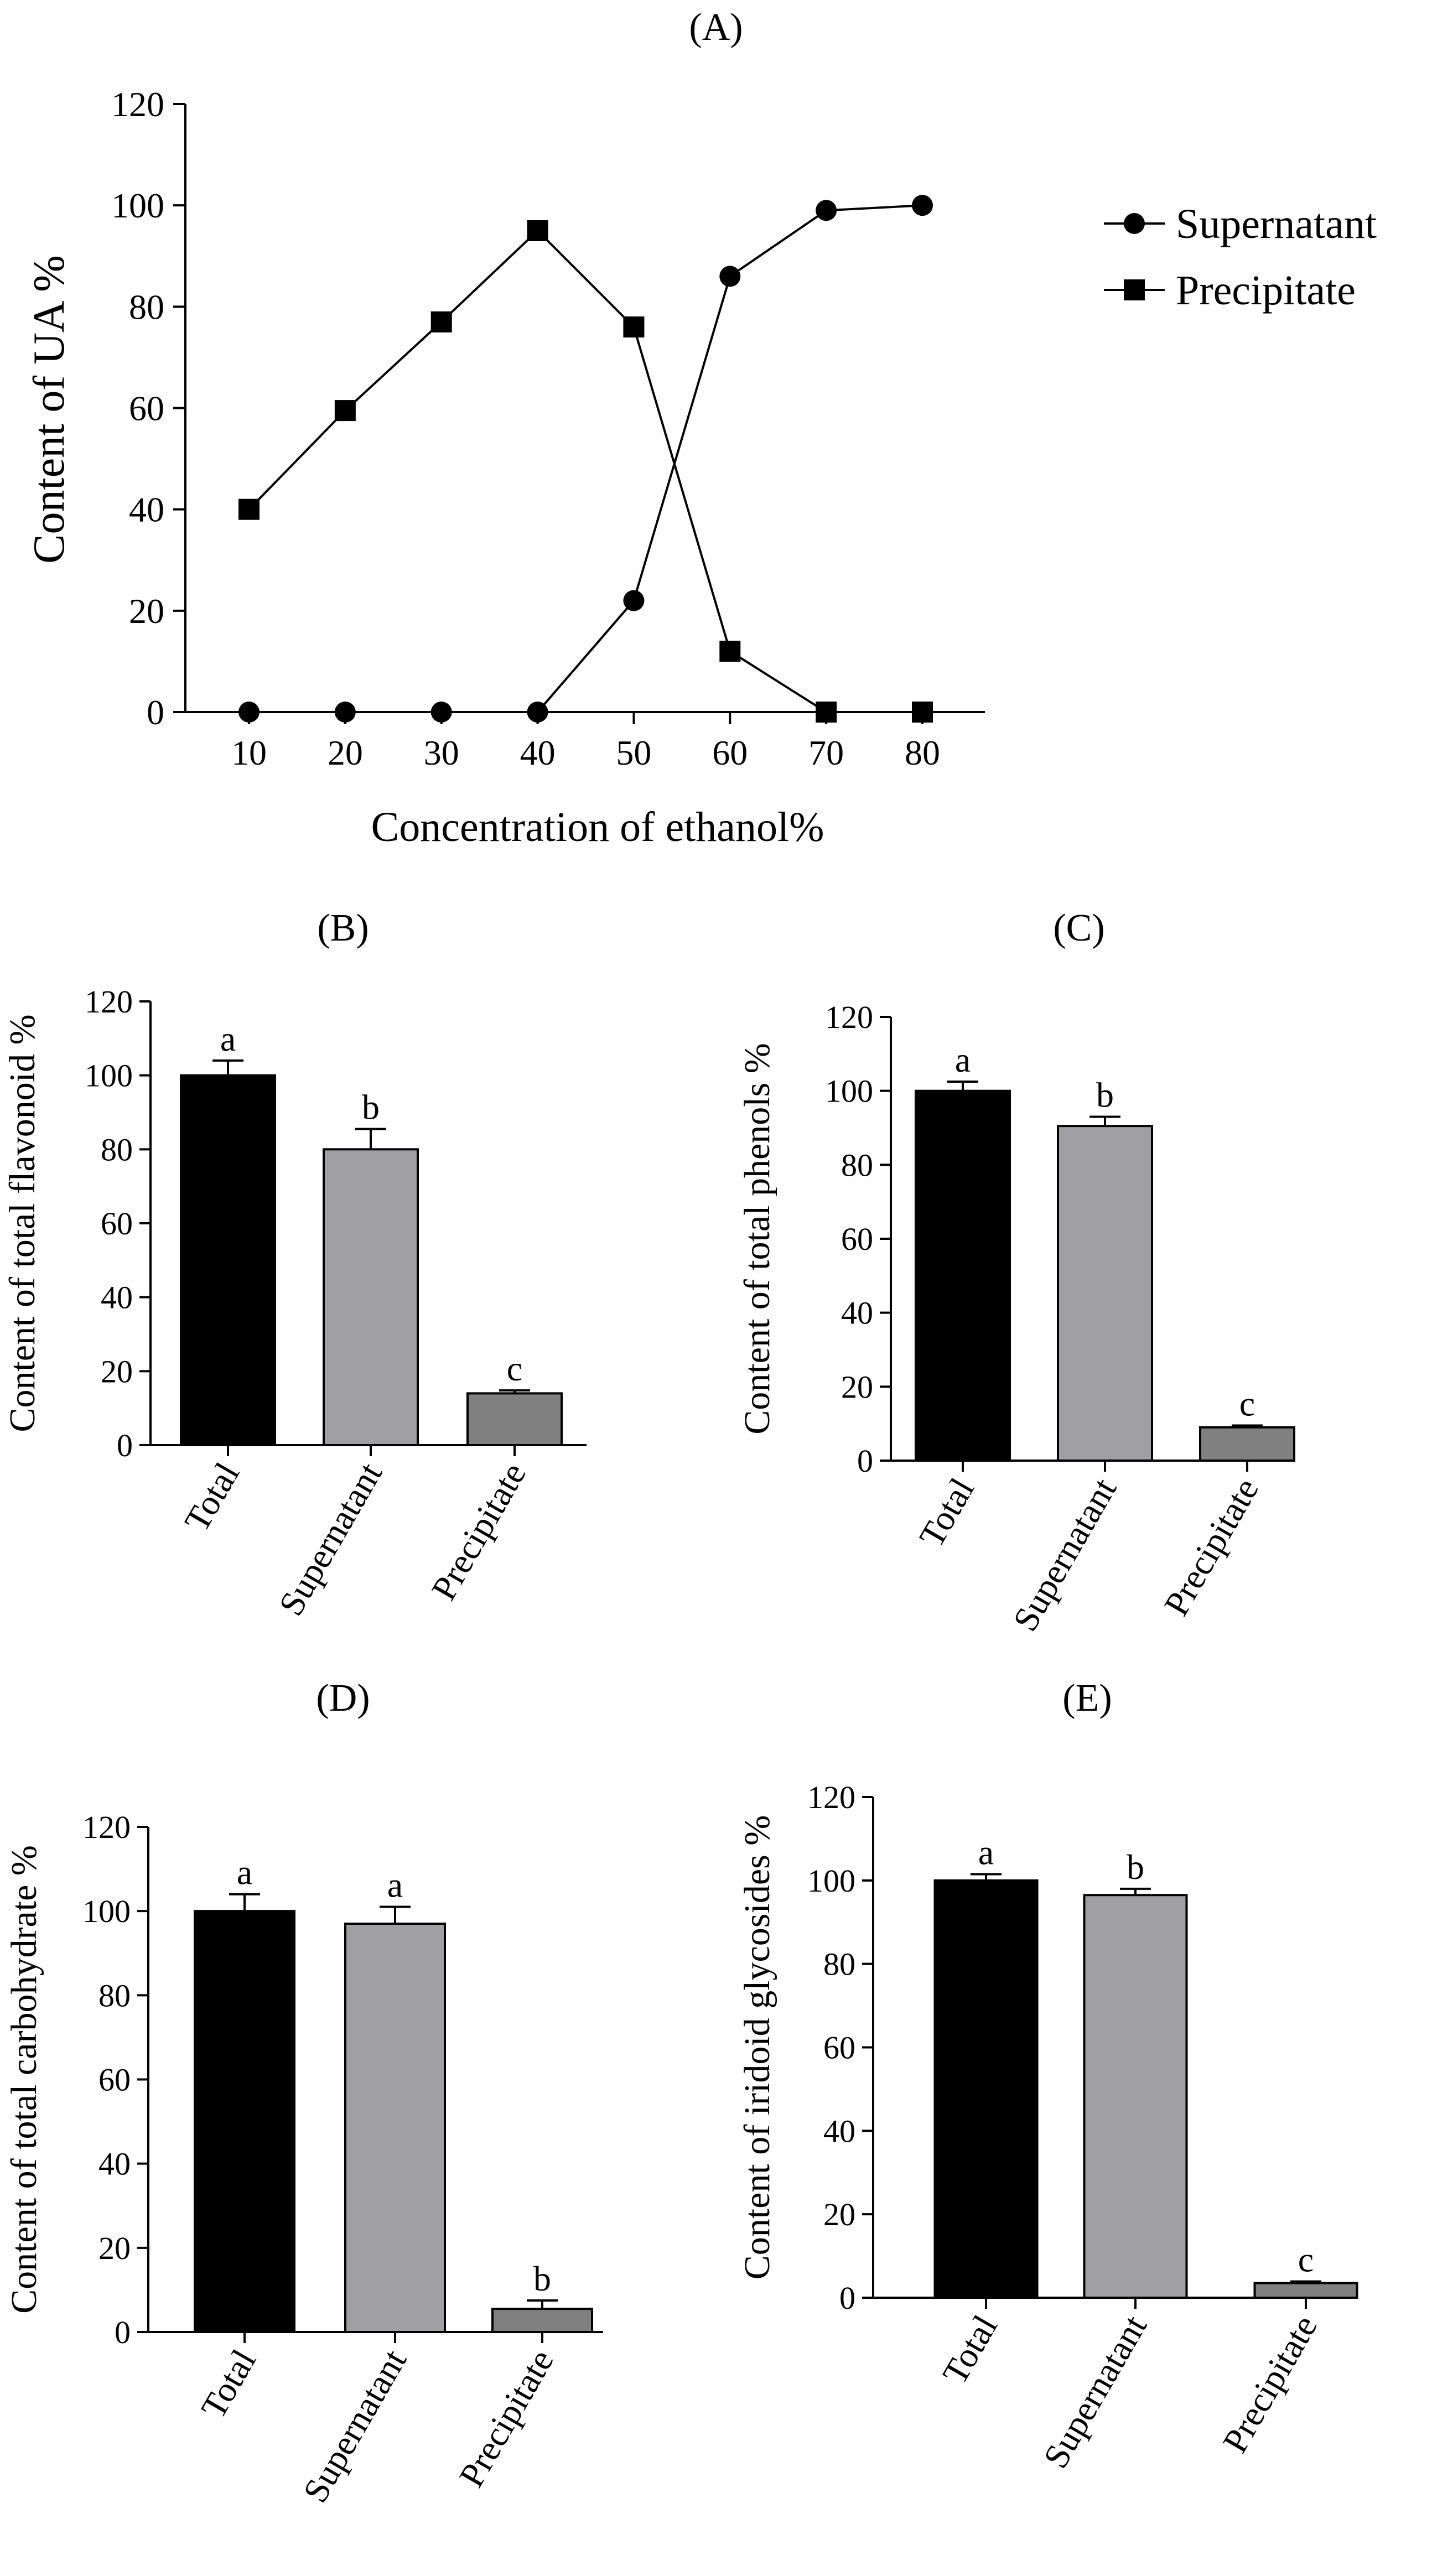 This screenshot has height=2576, width=1432. What do you see at coordinates (346, 753) in the screenshot?
I see `x-tick-label: 20` at bounding box center [346, 753].